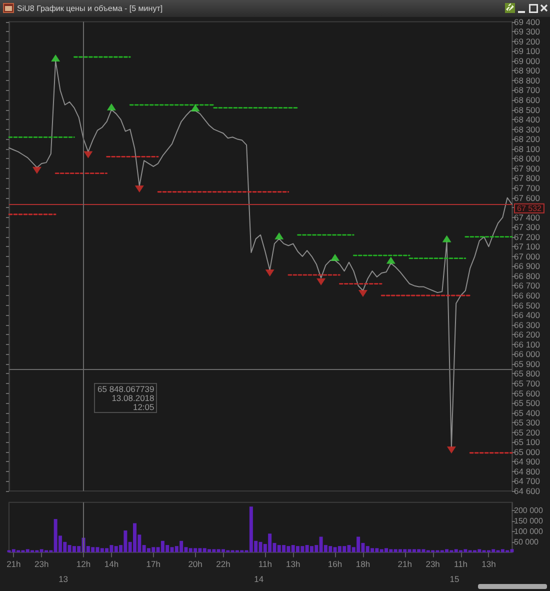 This screenshot has height=591, width=550. Describe the element at coordinates (527, 491) in the screenshot. I see `y-tick-label: 64 600` at that location.